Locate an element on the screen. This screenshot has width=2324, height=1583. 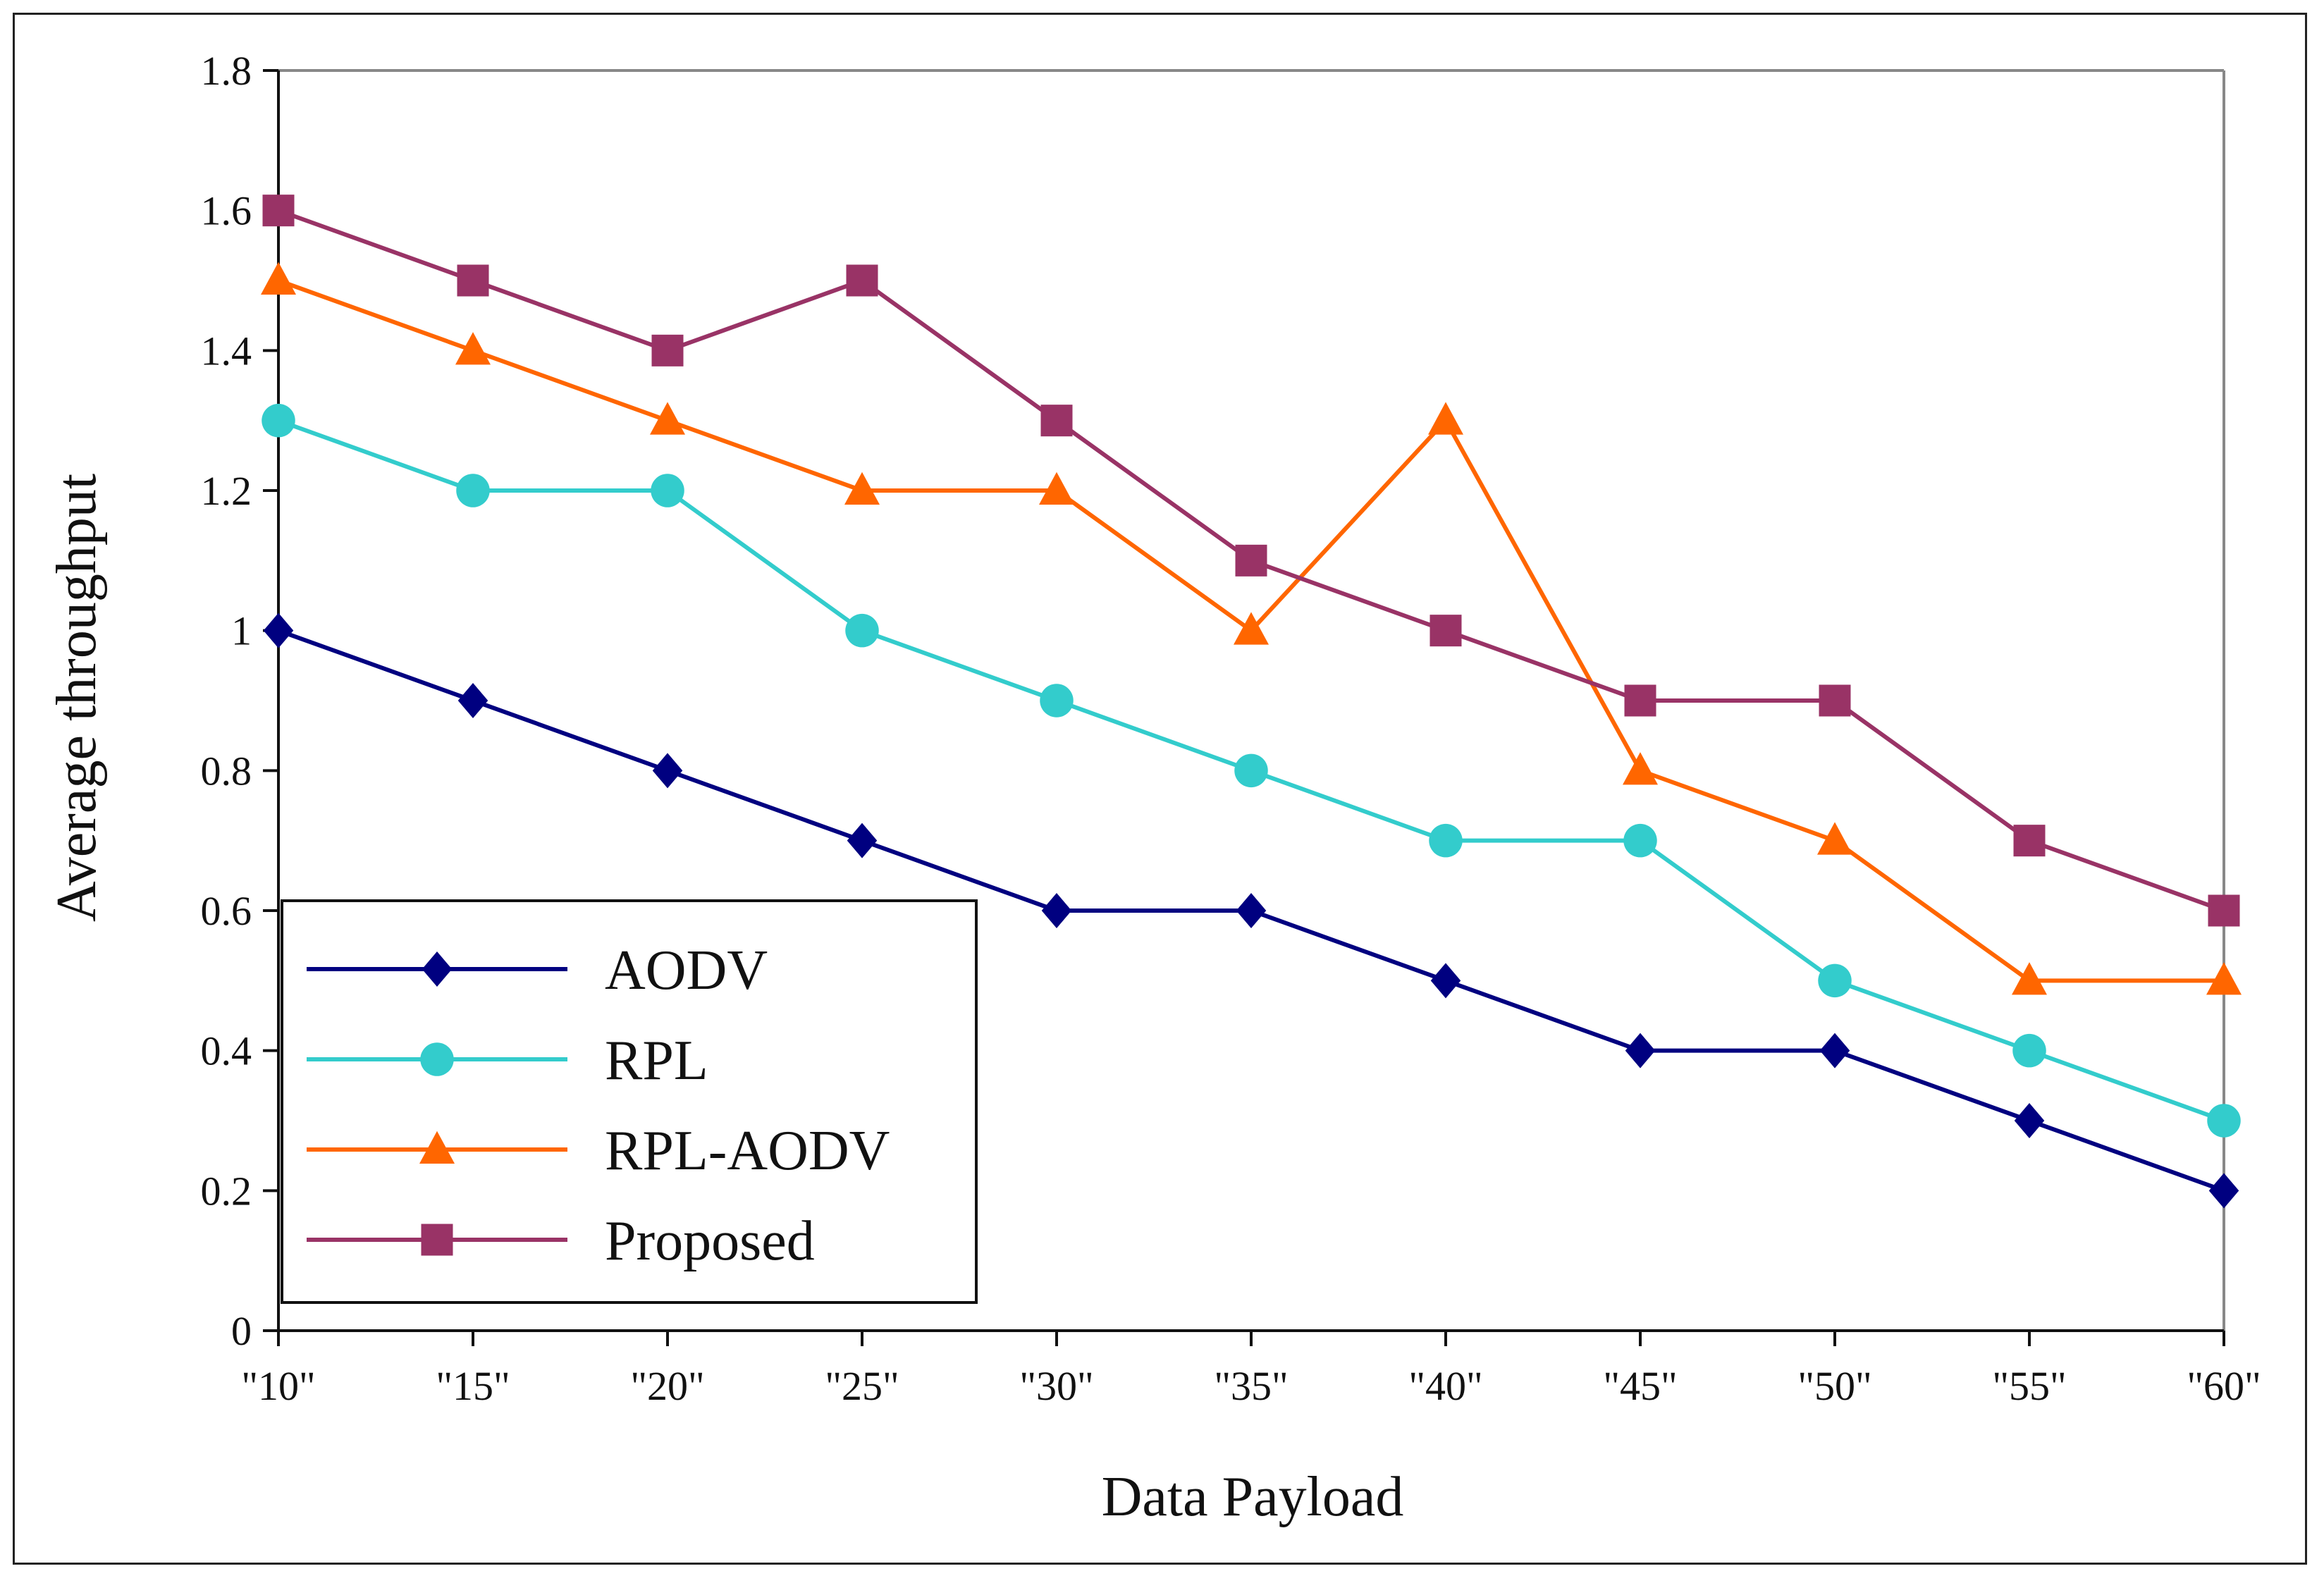
x-axis-title: Data Payload is located at coordinates (1253, 1497).